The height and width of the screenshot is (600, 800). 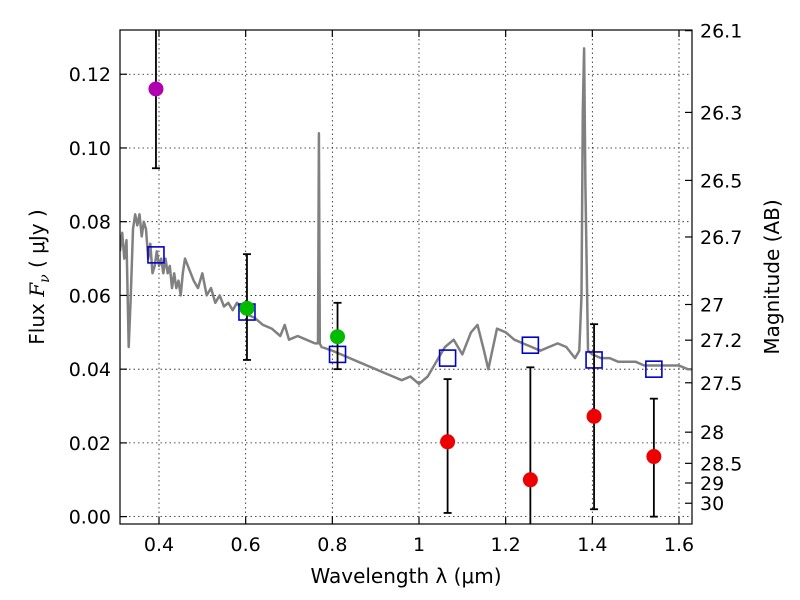 What do you see at coordinates (90, 518) in the screenshot?
I see `y-tick-label: 0.00` at bounding box center [90, 518].